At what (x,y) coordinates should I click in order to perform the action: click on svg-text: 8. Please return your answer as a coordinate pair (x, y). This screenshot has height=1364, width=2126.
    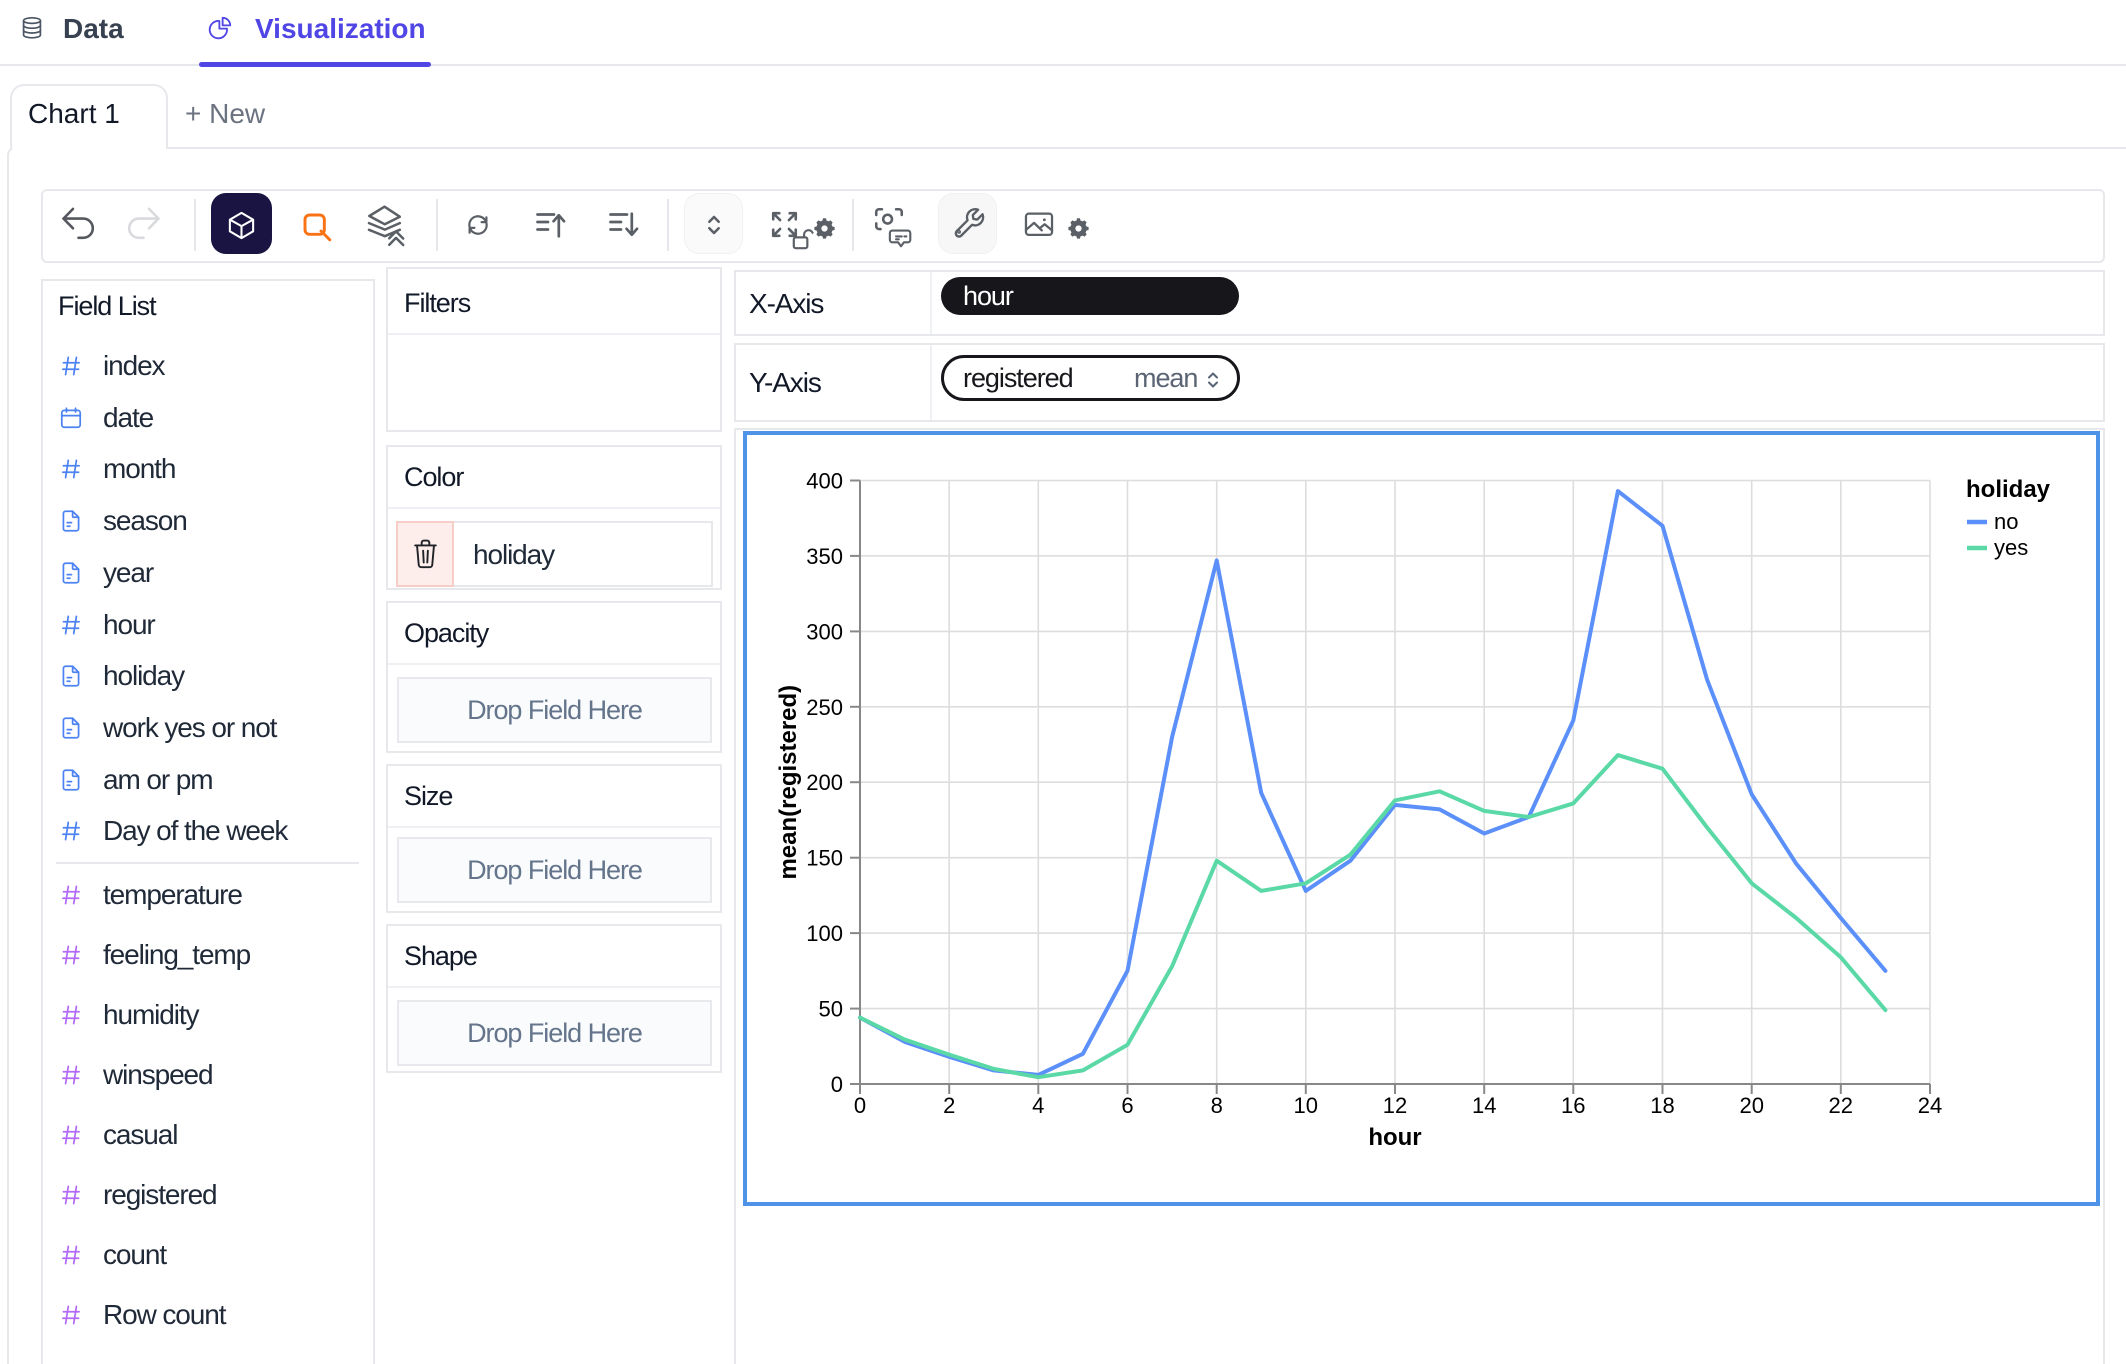
    Looking at the image, I should click on (1217, 1105).